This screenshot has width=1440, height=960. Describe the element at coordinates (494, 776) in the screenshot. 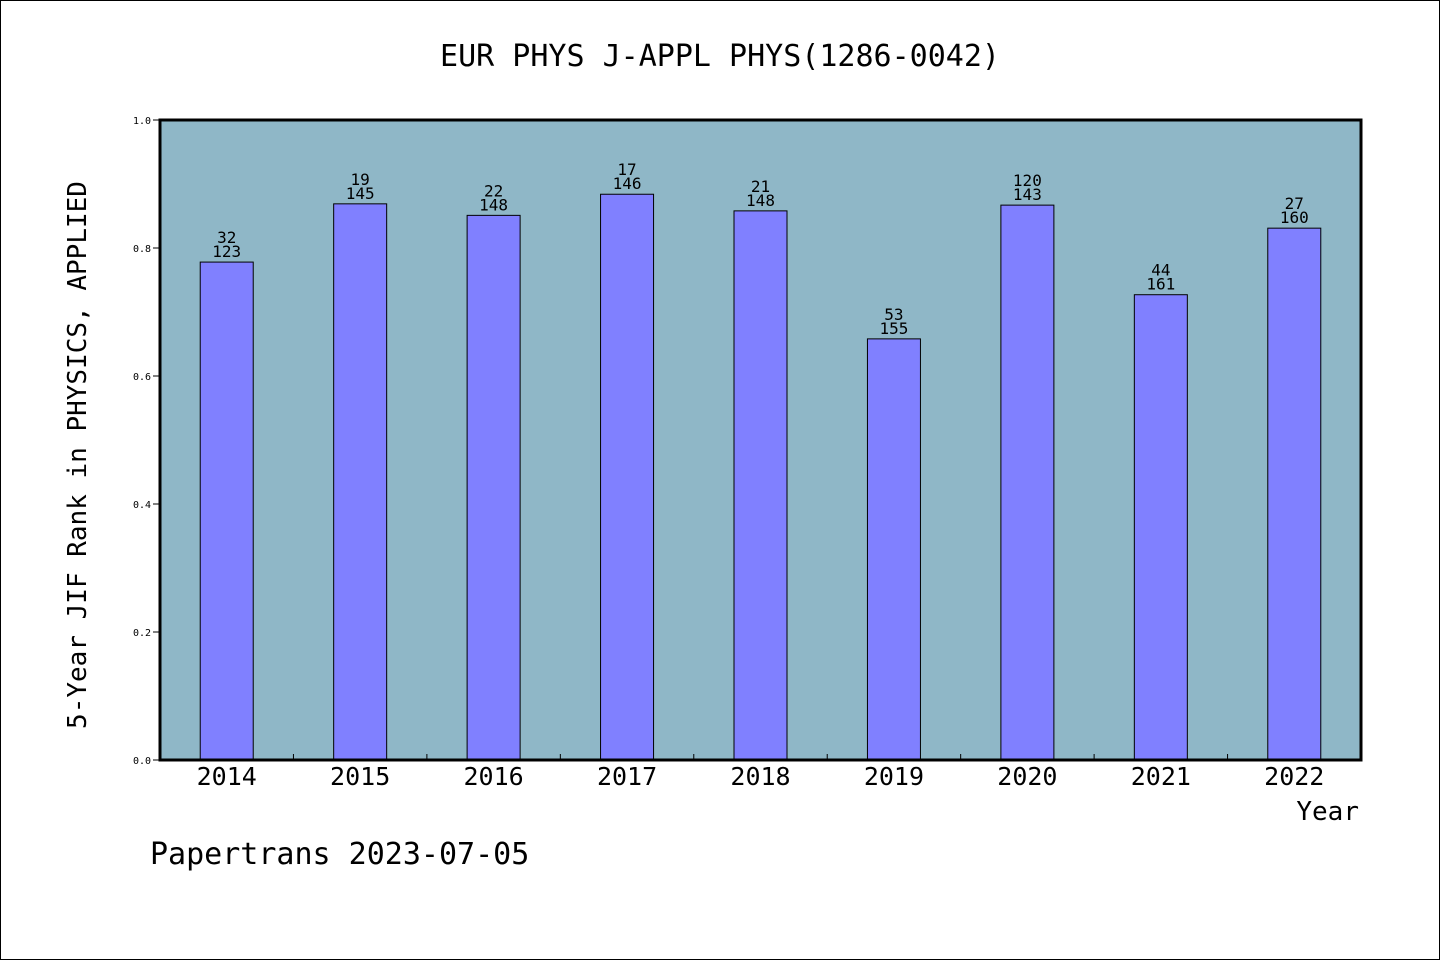

I see `x-tick-label: 2016` at that location.